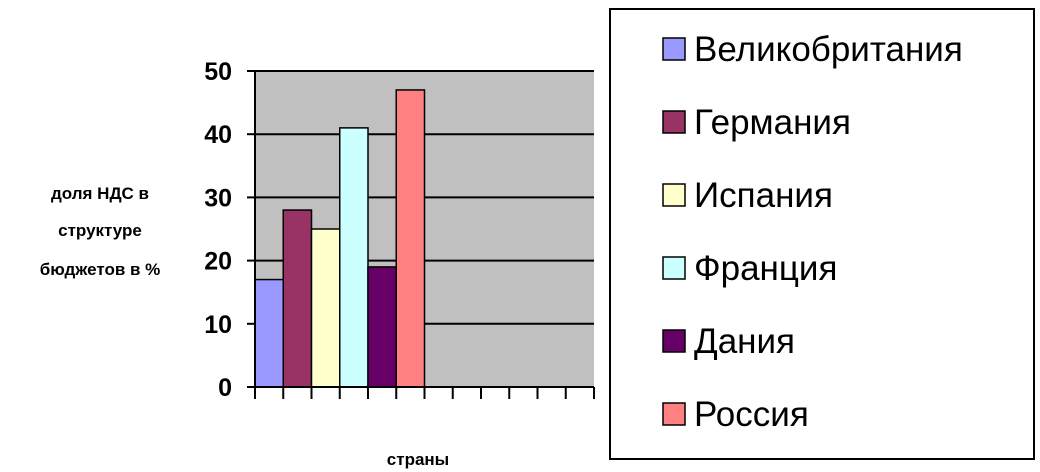  I want to click on legend-item: Испания, so click(747, 195).